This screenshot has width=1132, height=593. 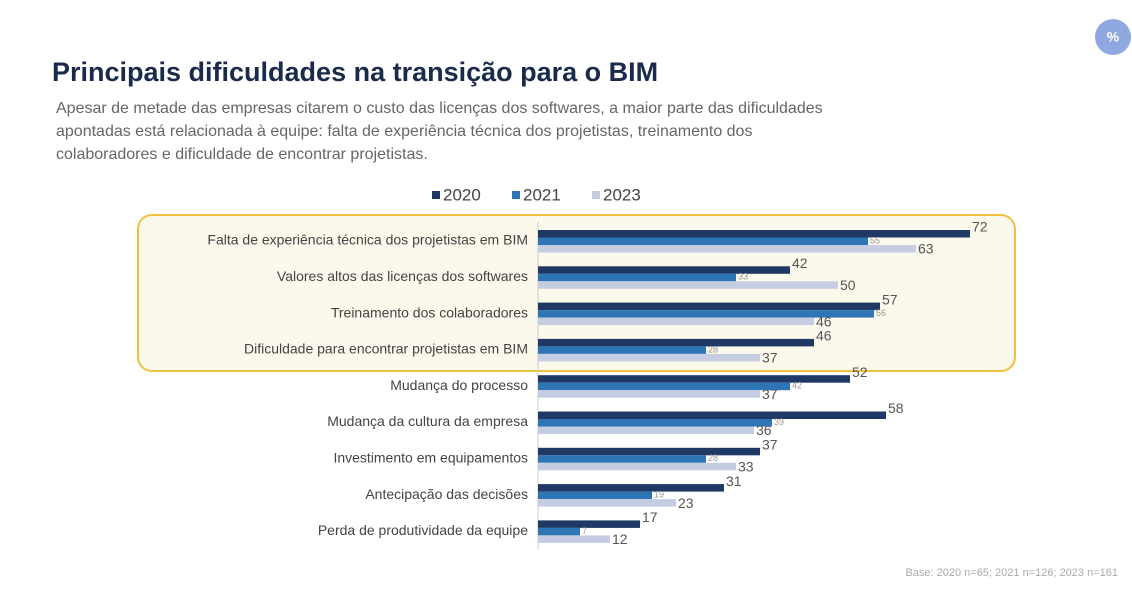 What do you see at coordinates (650, 517) in the screenshot?
I see `value-label: 17` at bounding box center [650, 517].